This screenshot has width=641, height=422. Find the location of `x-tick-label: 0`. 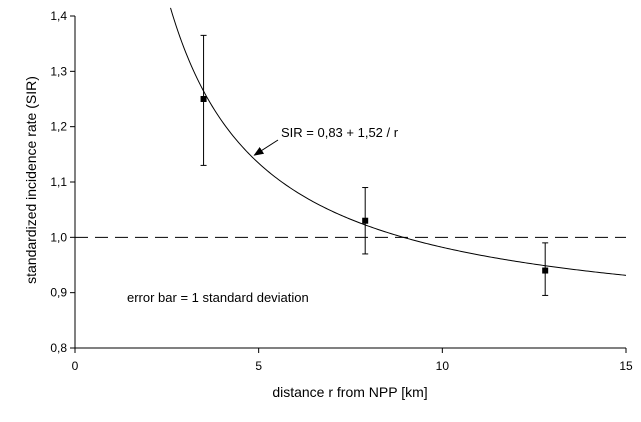

x-tick-label: 0 is located at coordinates (75, 366).